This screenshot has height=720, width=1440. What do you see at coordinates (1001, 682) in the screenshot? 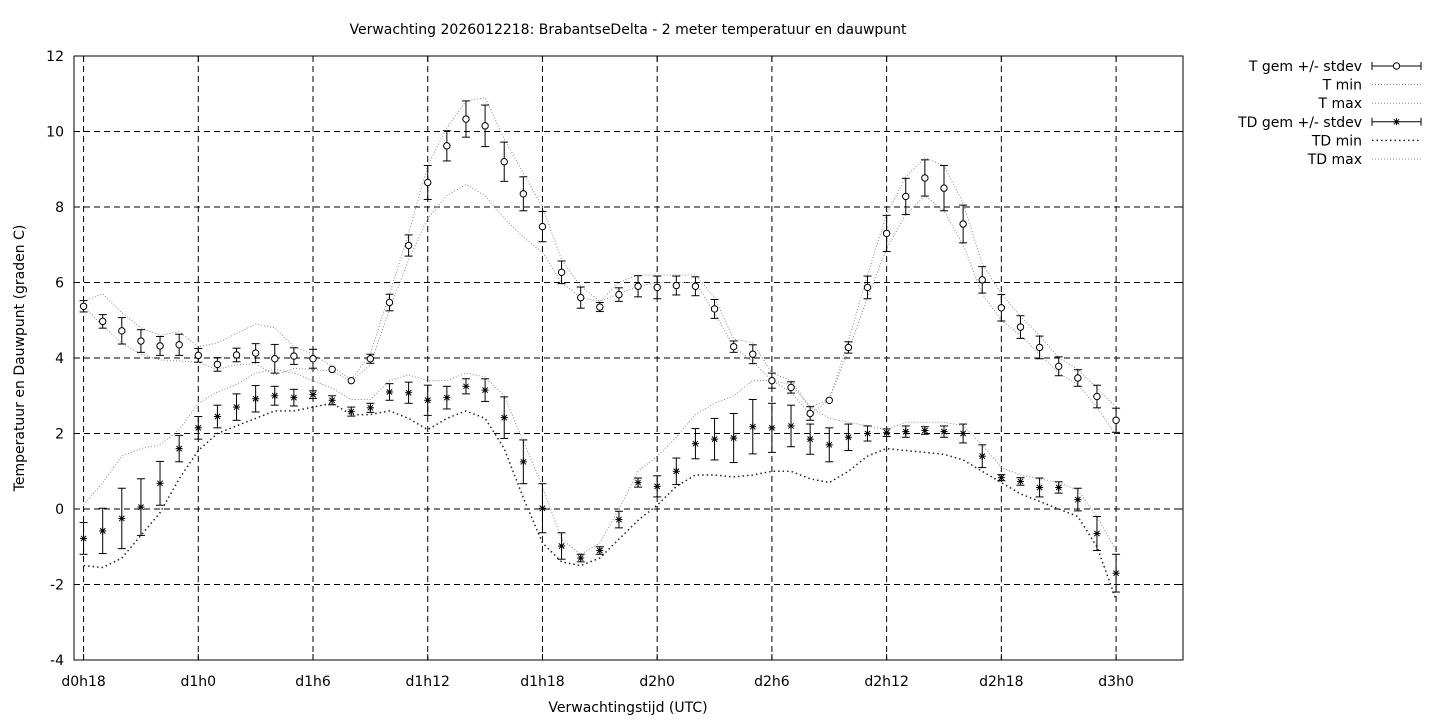
I see `x-tick-label: d2h18` at bounding box center [1001, 682].